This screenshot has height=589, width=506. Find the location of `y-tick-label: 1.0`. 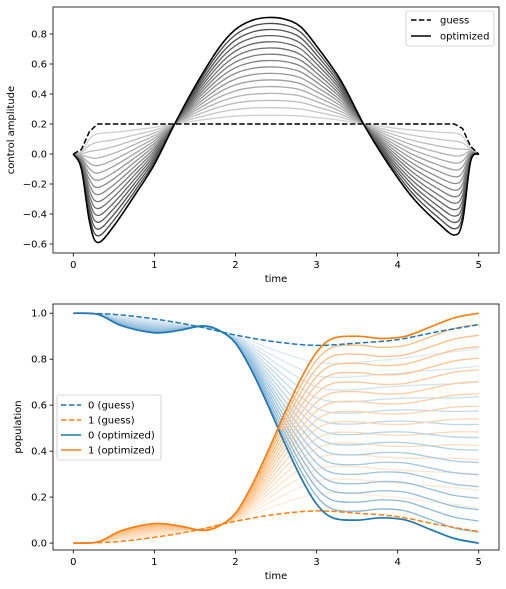

y-tick-label: 1.0 is located at coordinates (39, 314).